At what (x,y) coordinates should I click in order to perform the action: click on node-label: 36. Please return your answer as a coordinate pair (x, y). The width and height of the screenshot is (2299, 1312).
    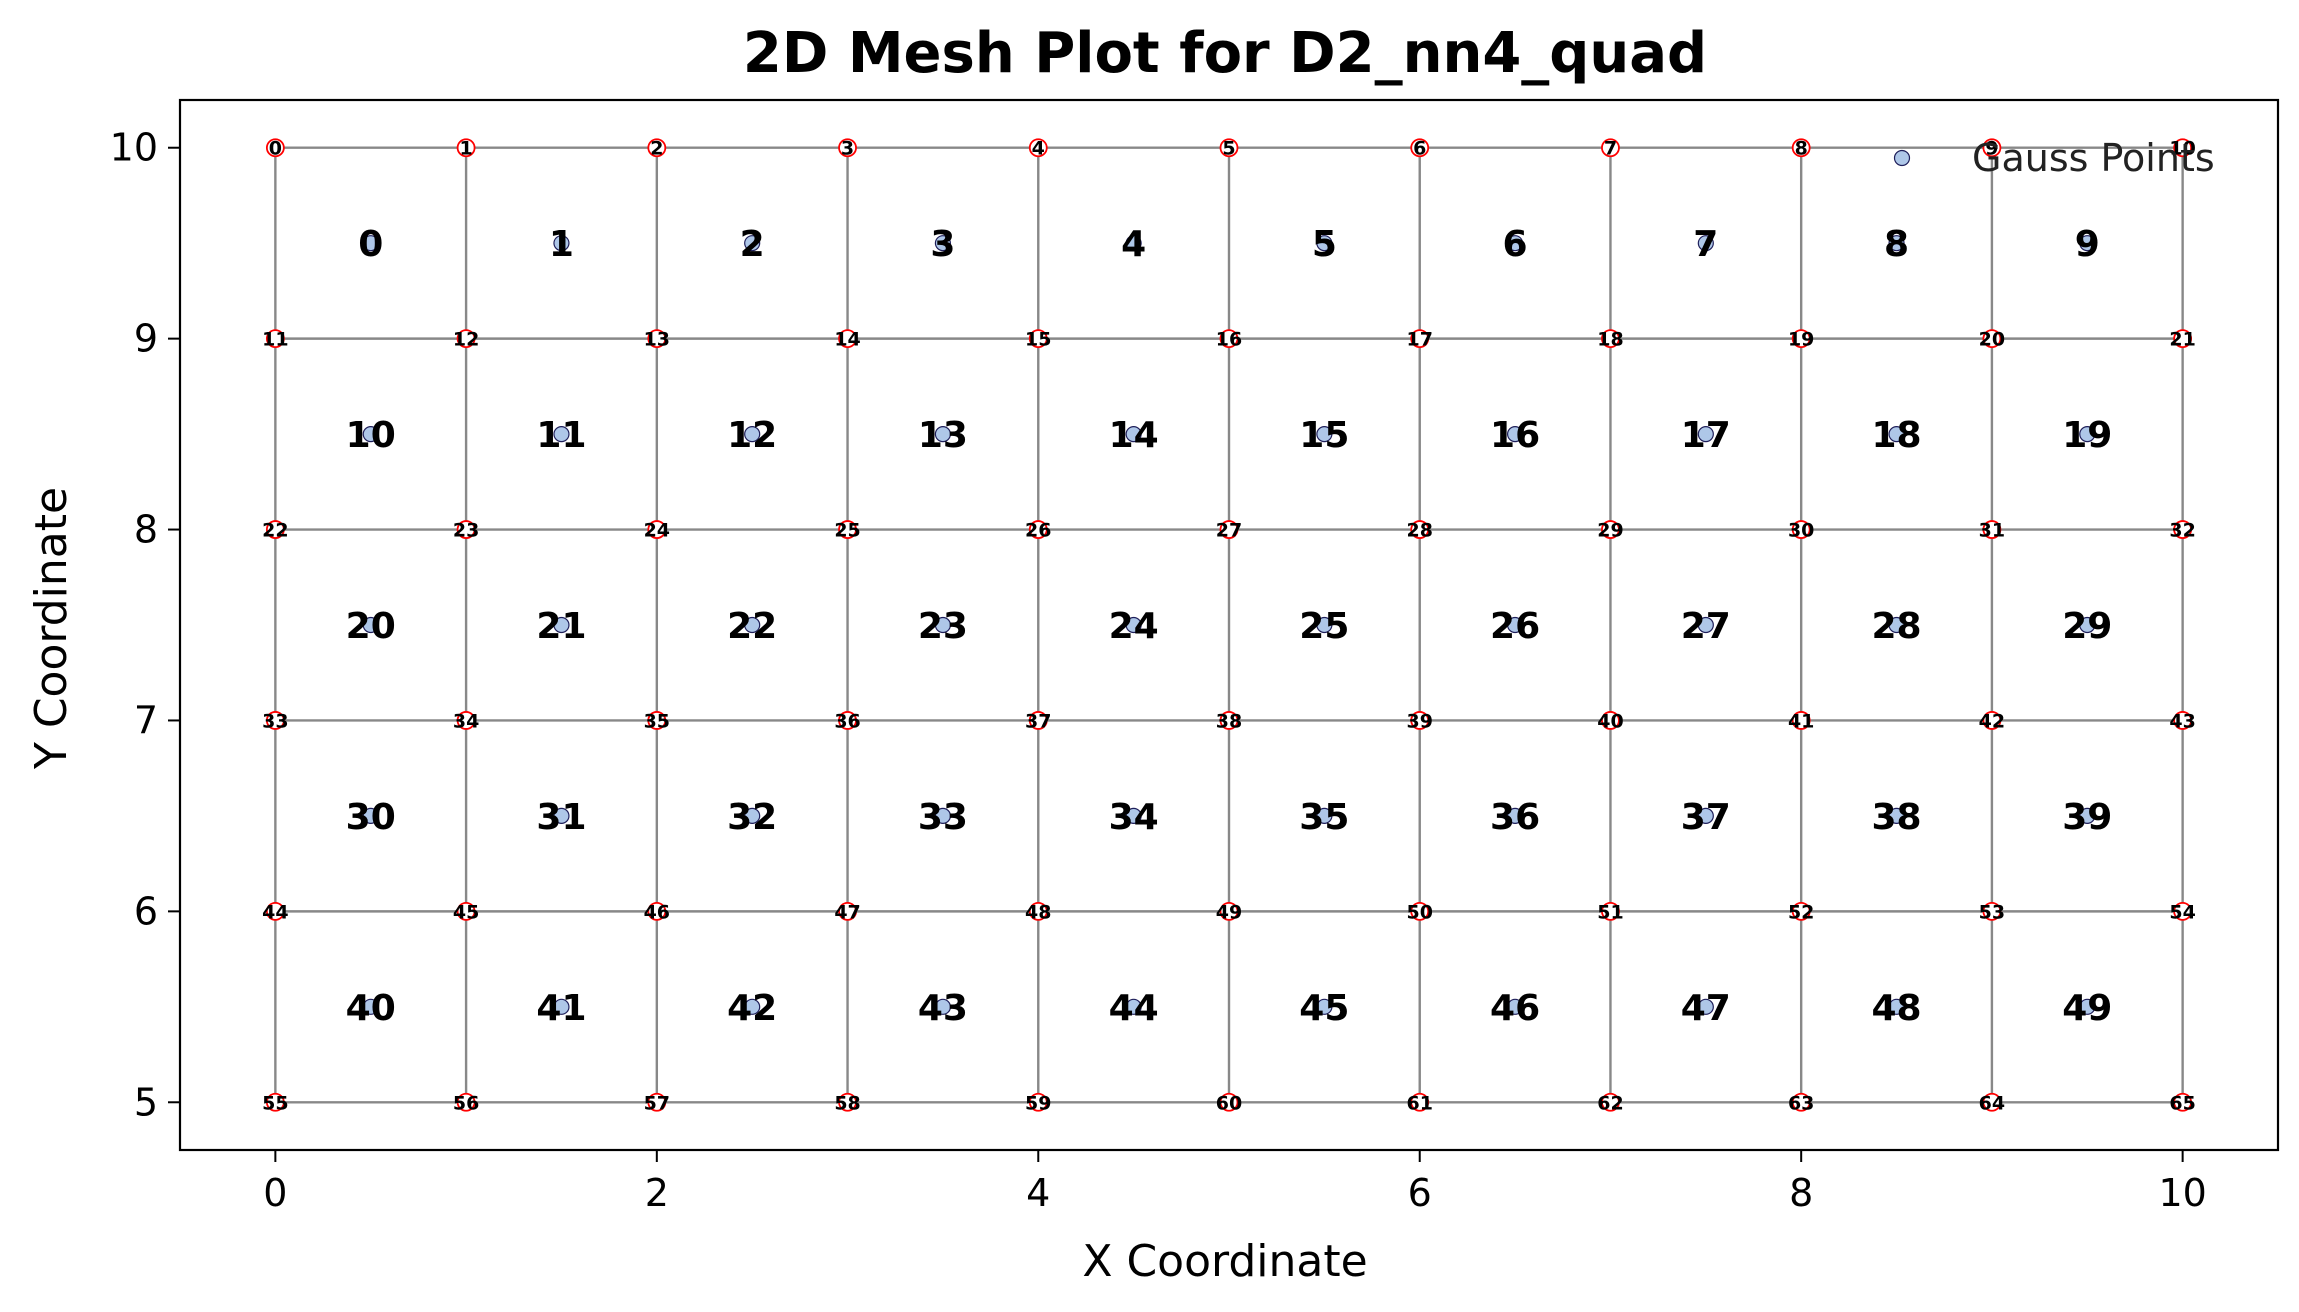
    Looking at the image, I should click on (847, 721).